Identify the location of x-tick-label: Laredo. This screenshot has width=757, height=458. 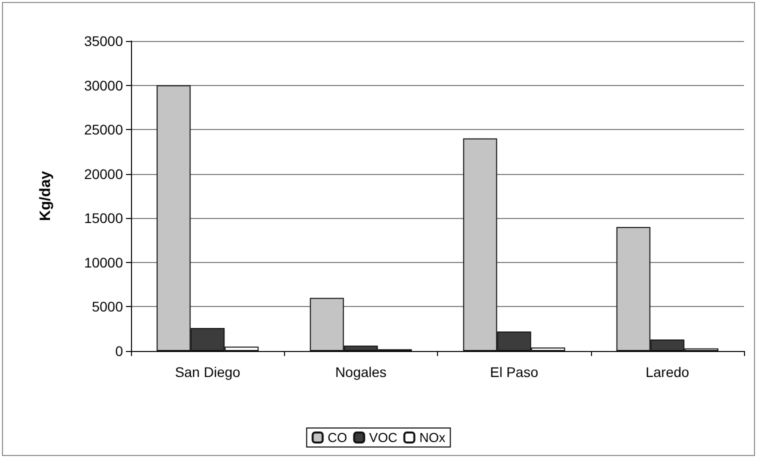
(668, 372).